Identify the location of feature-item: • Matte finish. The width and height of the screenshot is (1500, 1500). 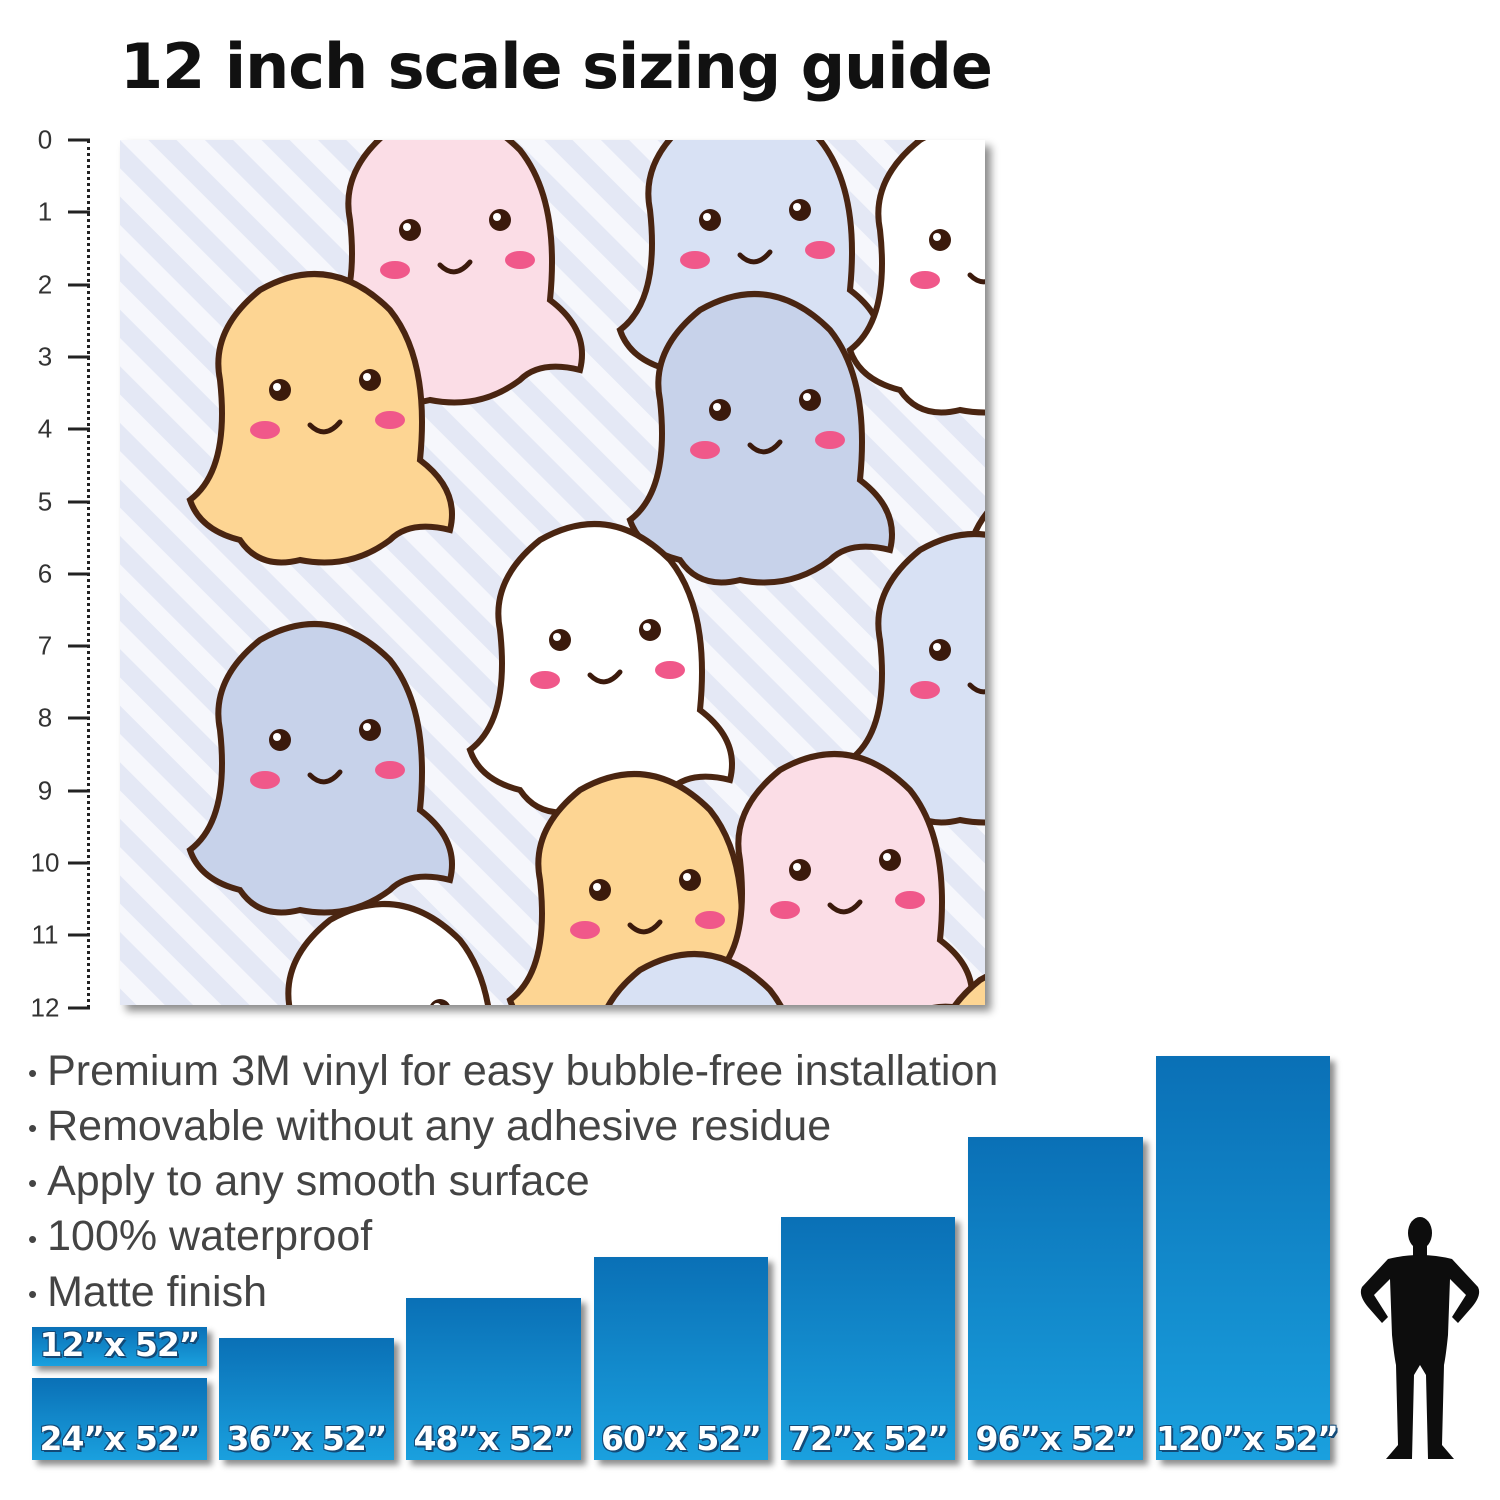
(147, 1291).